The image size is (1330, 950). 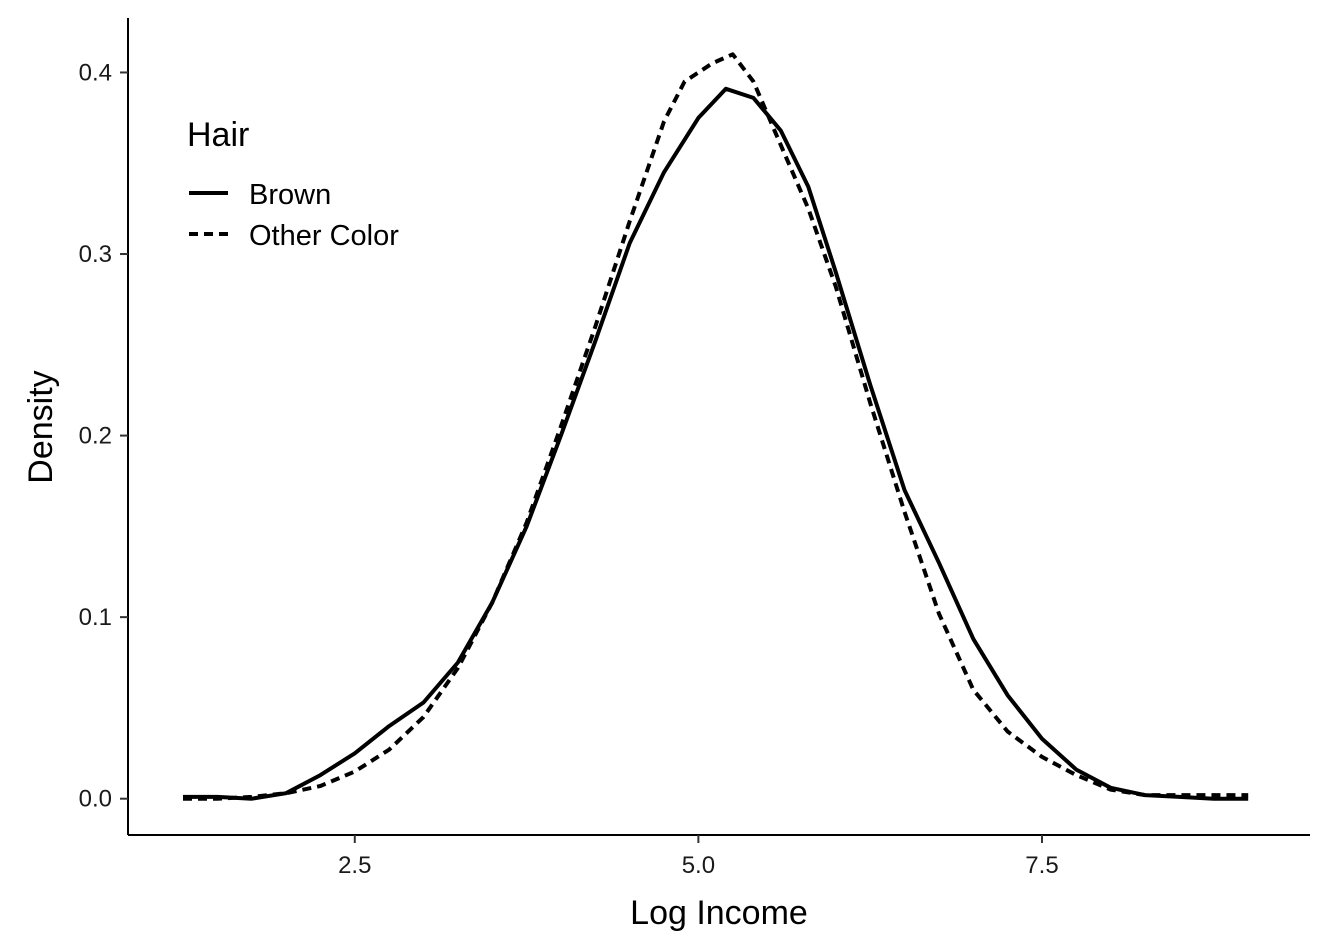 What do you see at coordinates (95, 436) in the screenshot?
I see `y-tick-label: 0.2` at bounding box center [95, 436].